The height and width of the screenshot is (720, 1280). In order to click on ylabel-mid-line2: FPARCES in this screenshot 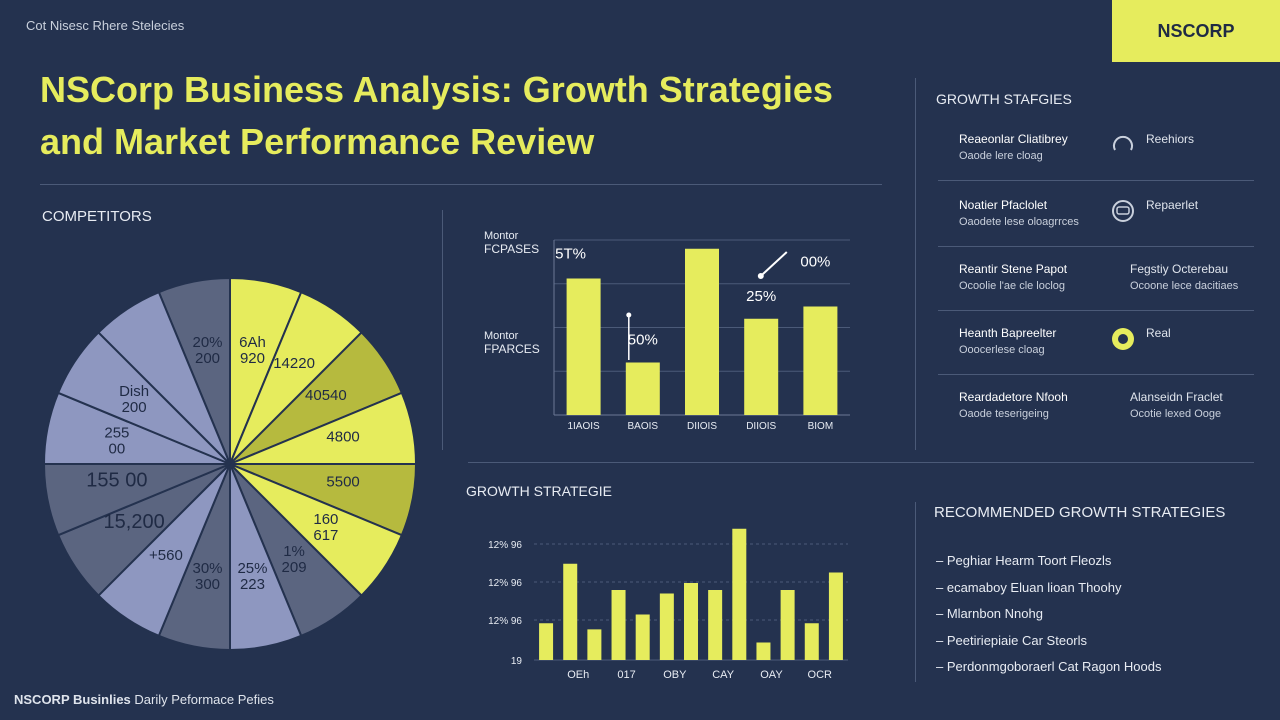, I will do `click(512, 349)`.